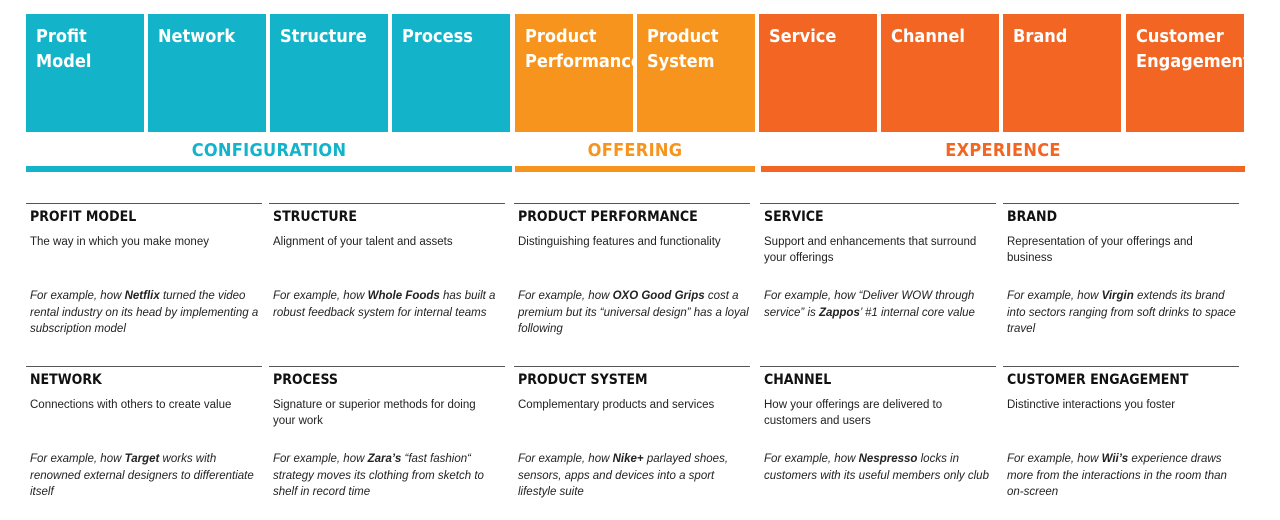 This screenshot has height=520, width=1280. Describe the element at coordinates (269, 150) in the screenshot. I see `category-configuration-label: CONFIGURATION` at that location.